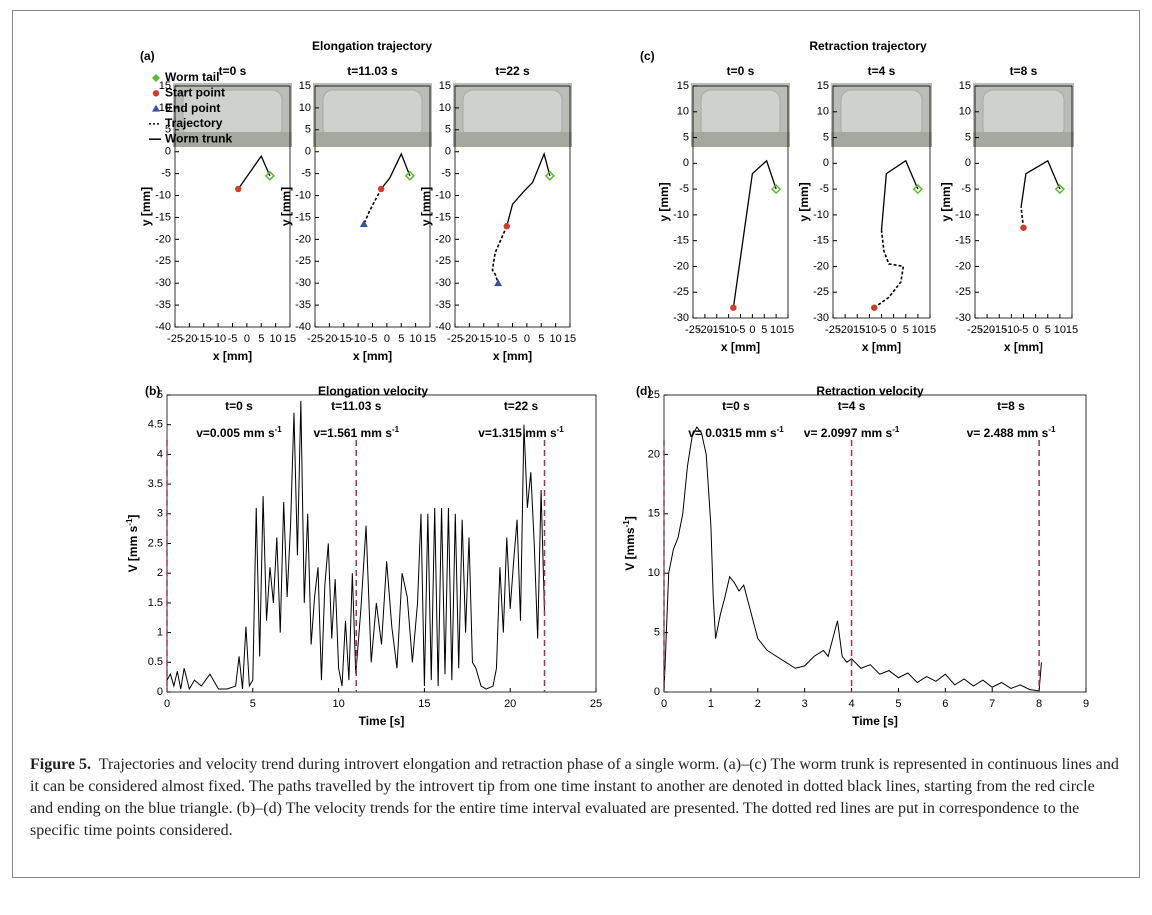 The image size is (1152, 915). Describe the element at coordinates (160, 573) in the screenshot. I see `y-tick-label: 2` at that location.